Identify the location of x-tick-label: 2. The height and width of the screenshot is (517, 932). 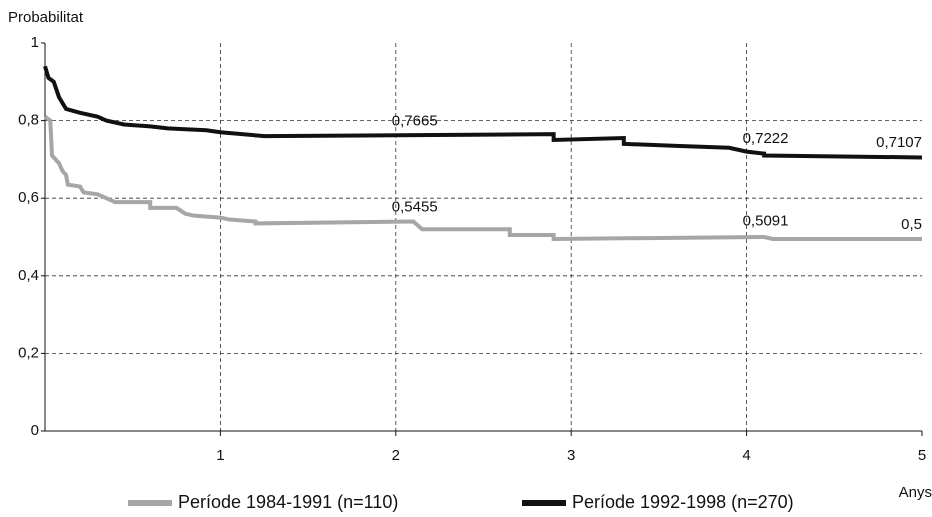
(396, 455).